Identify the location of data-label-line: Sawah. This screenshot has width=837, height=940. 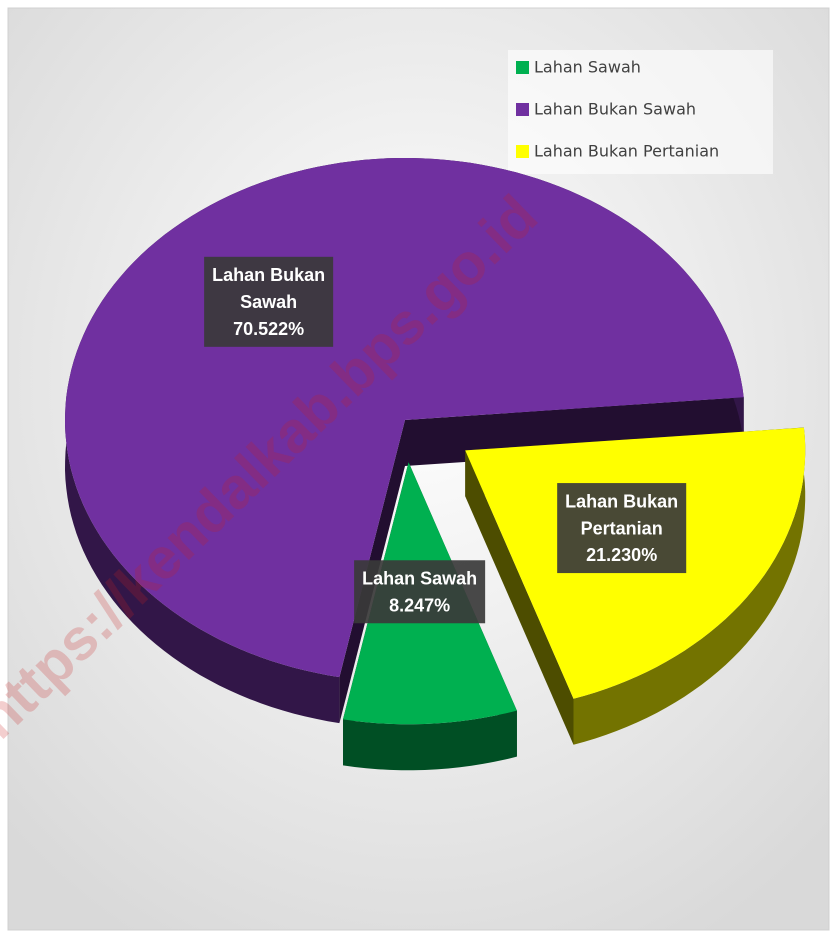
(268, 302).